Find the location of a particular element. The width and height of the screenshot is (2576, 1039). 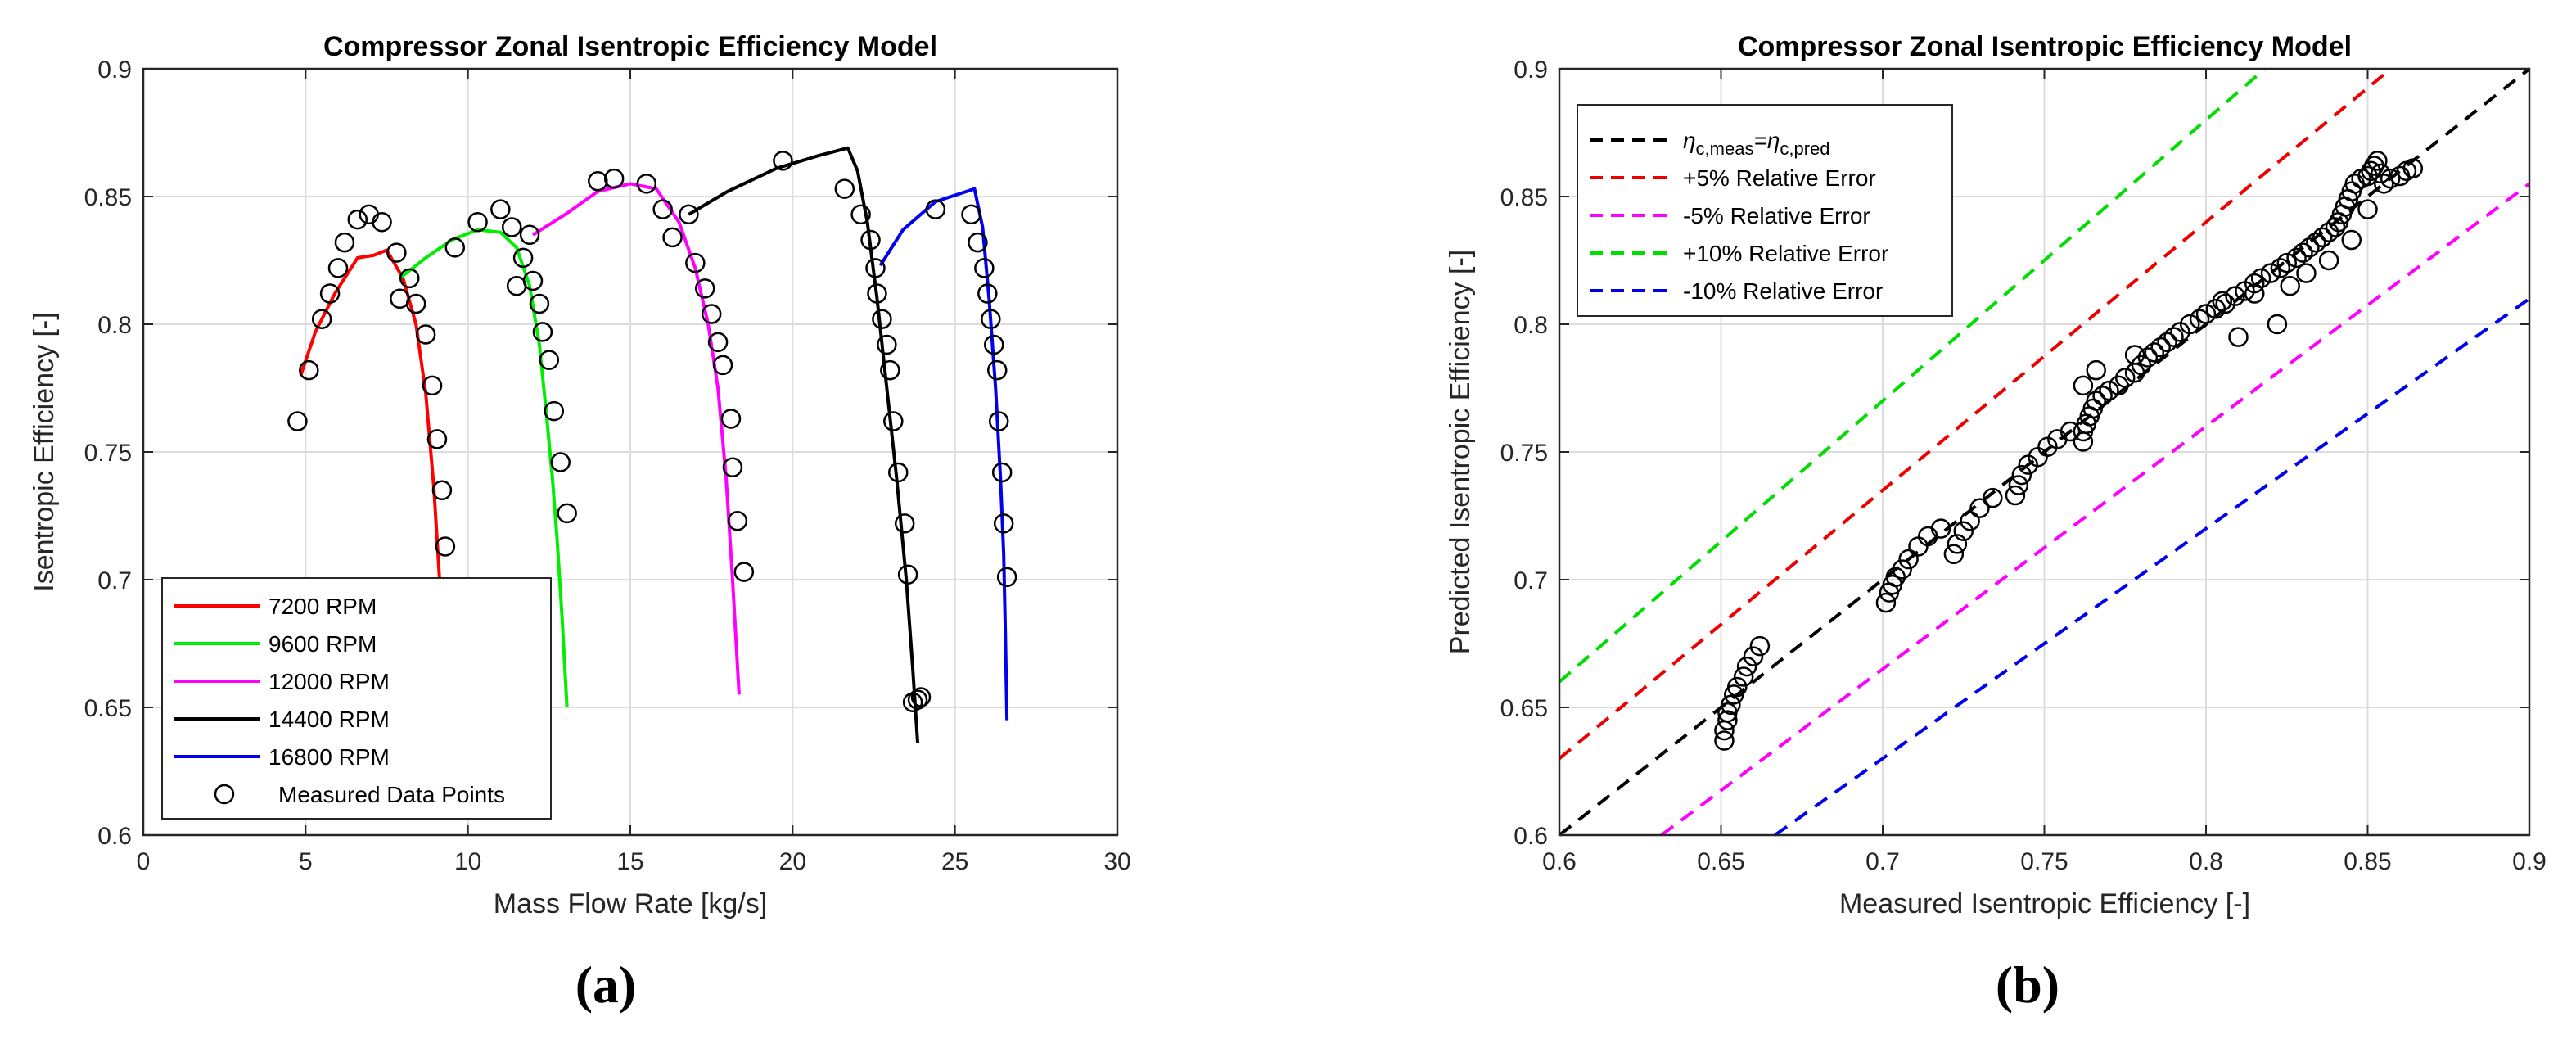

x-tick-label-b: 0.85 is located at coordinates (2367, 861).